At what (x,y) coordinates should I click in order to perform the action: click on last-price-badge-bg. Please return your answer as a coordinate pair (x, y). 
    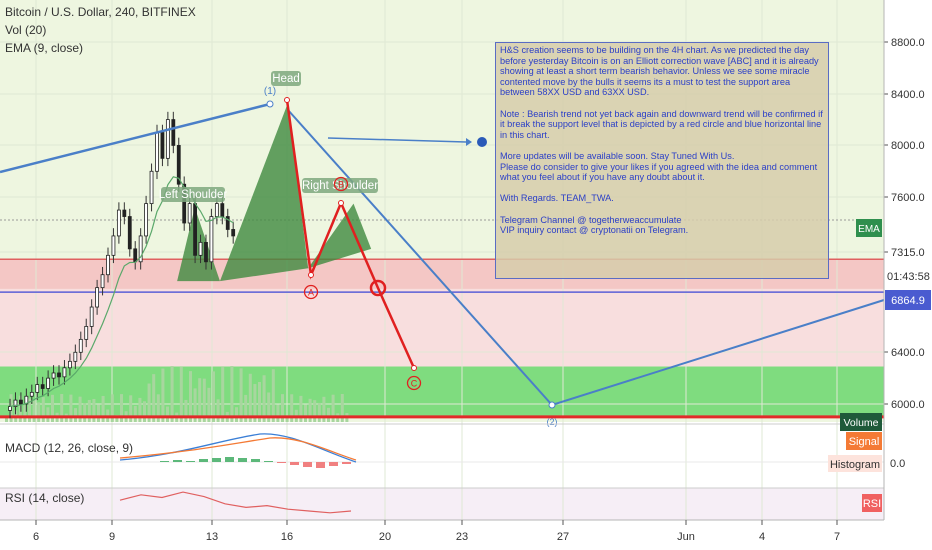
    Looking at the image, I should click on (908, 300).